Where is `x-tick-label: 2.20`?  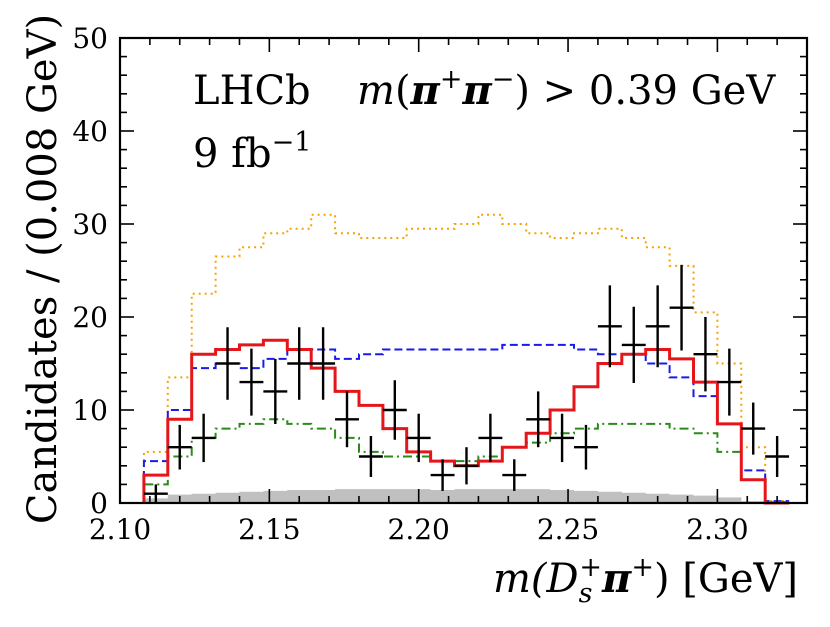 x-tick-label: 2.20 is located at coordinates (419, 529).